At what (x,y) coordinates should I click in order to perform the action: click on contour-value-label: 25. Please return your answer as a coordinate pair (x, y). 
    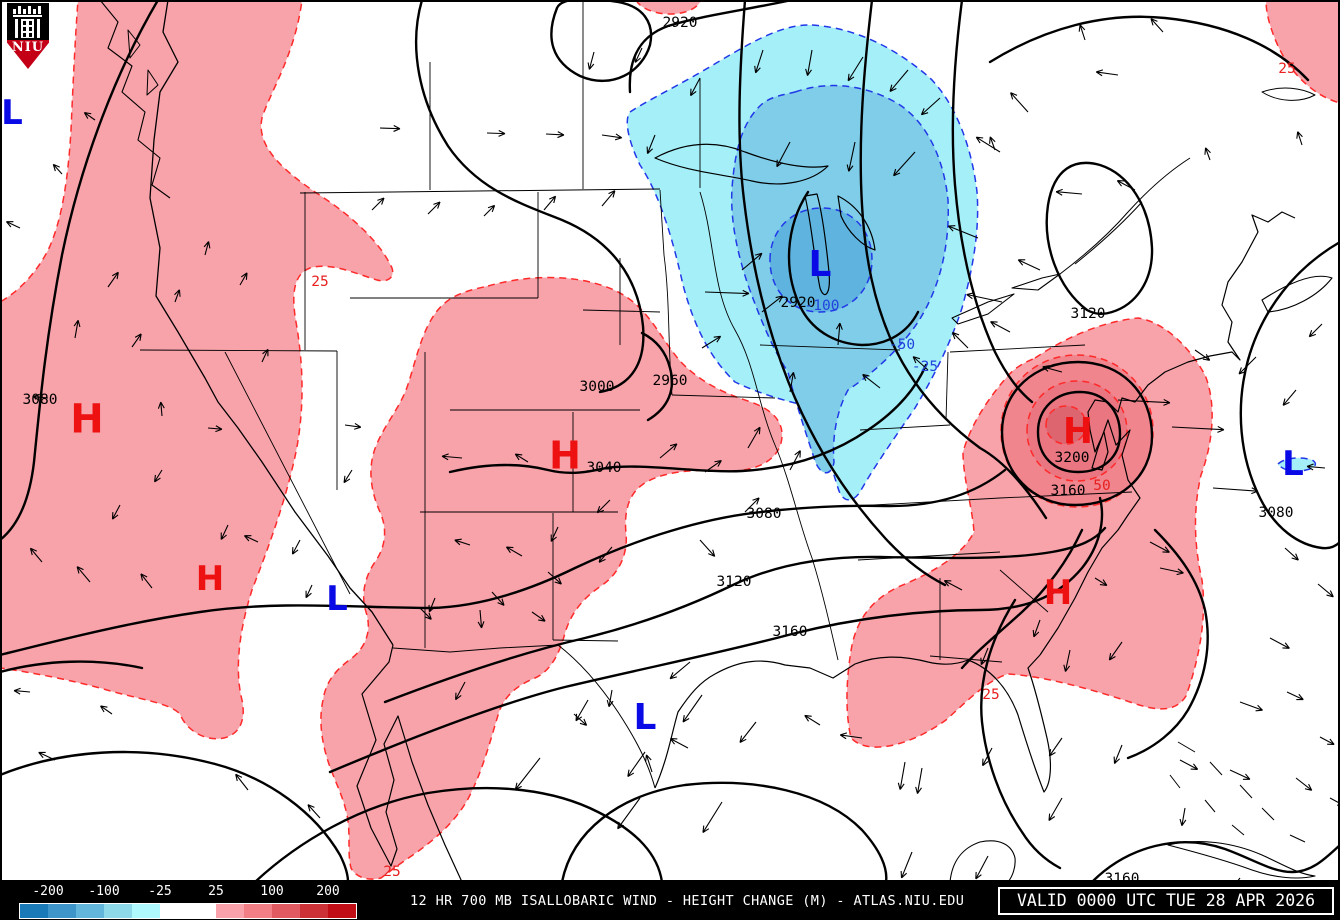
    Looking at the image, I should click on (319, 282).